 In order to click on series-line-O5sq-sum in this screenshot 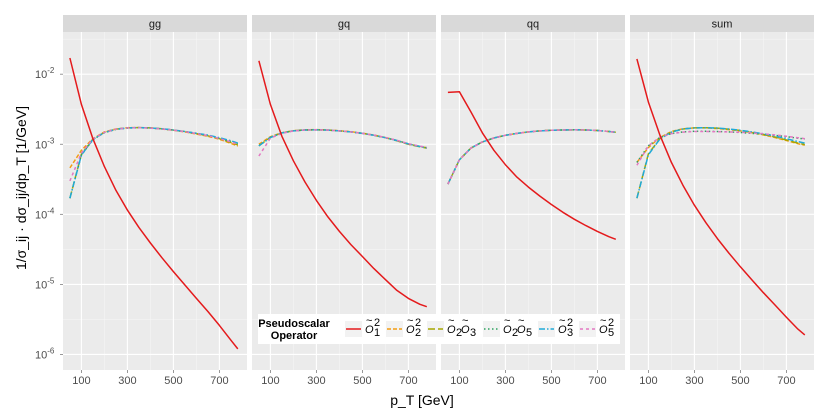, I will do `click(720, 148)`.